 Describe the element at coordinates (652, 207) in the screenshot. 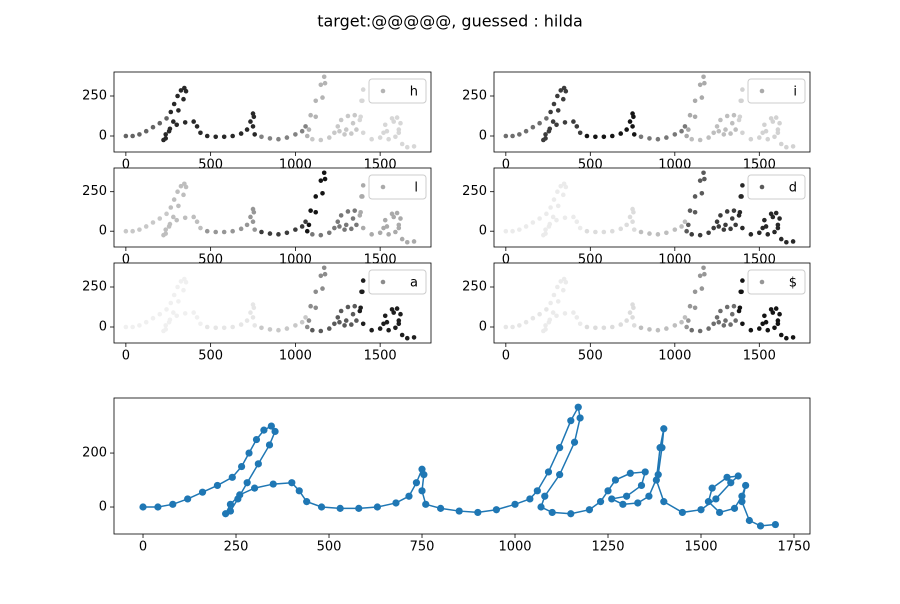

I see `axes-frame` at that location.